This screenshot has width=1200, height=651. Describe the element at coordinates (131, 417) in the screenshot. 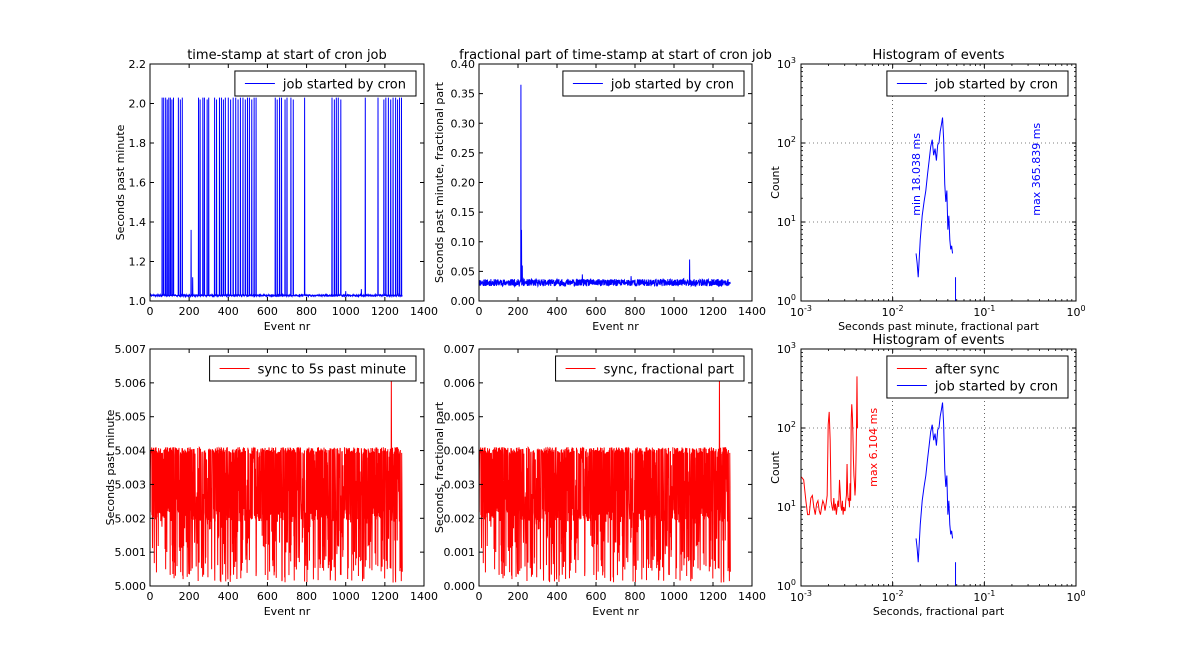

I see `y-tick-label: 5.005` at that location.